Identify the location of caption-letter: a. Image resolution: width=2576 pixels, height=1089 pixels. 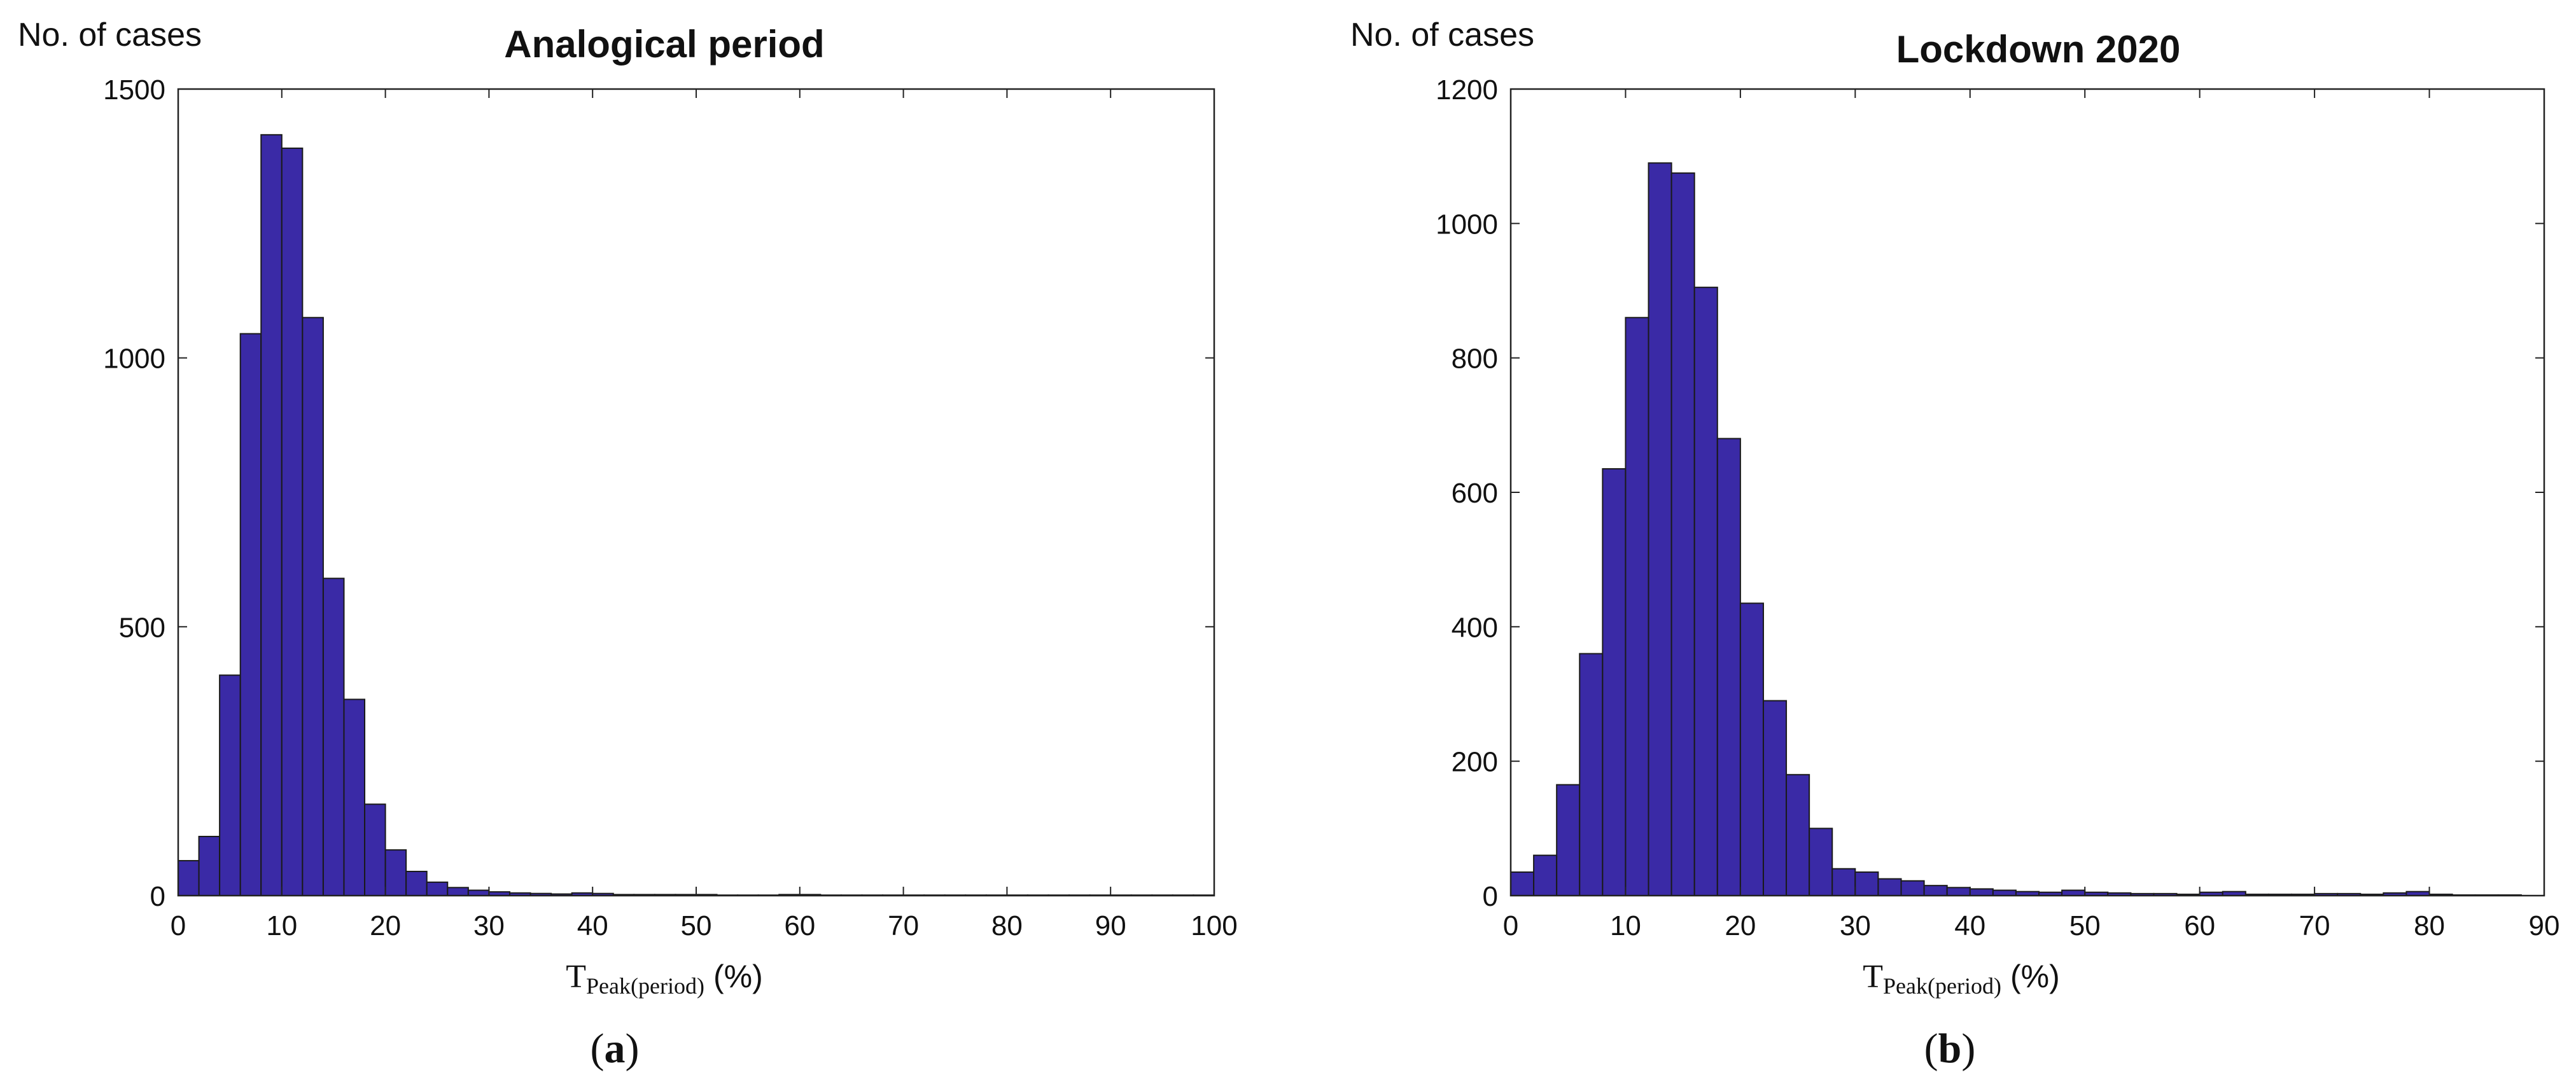
(615, 1048).